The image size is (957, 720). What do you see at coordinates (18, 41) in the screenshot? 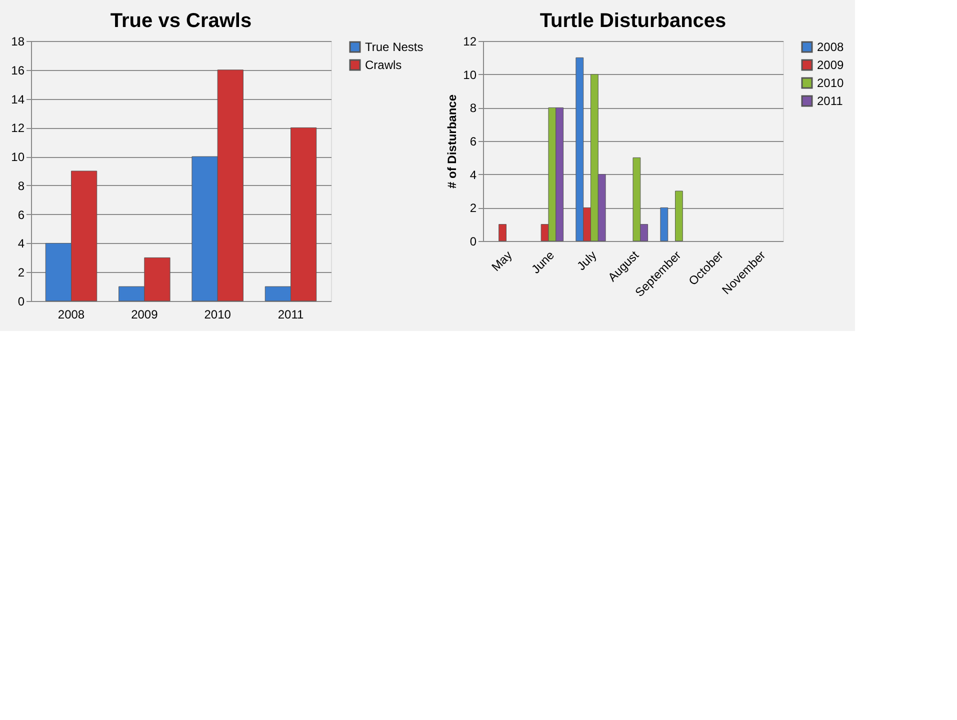
I see `y-tick-label: 18` at bounding box center [18, 41].